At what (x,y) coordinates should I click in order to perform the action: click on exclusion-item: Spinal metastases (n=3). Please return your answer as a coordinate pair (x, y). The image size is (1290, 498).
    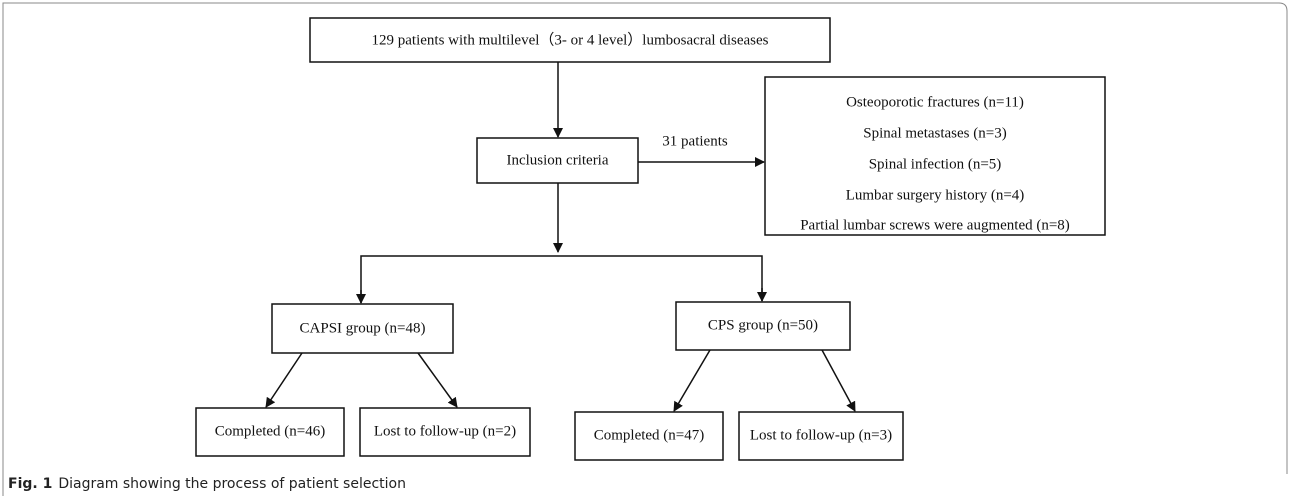
    Looking at the image, I should click on (934, 133).